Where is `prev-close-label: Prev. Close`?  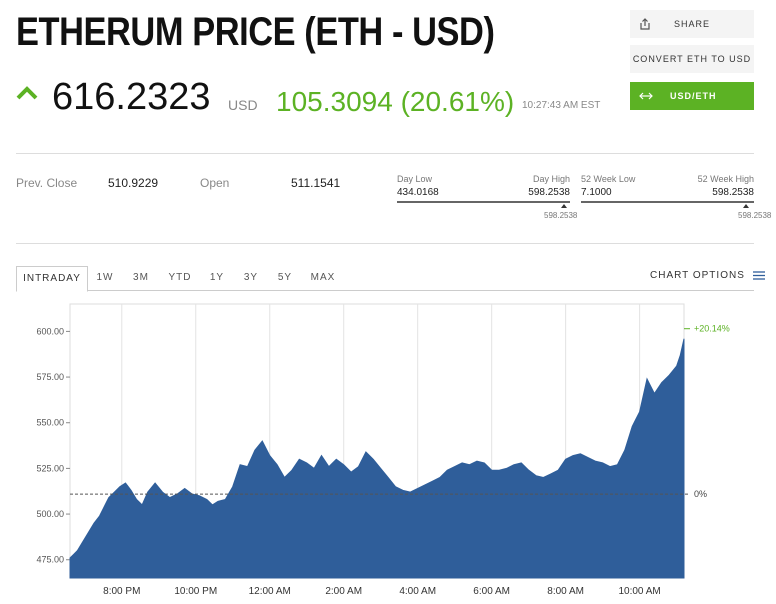
prev-close-label: Prev. Close is located at coordinates (47, 183).